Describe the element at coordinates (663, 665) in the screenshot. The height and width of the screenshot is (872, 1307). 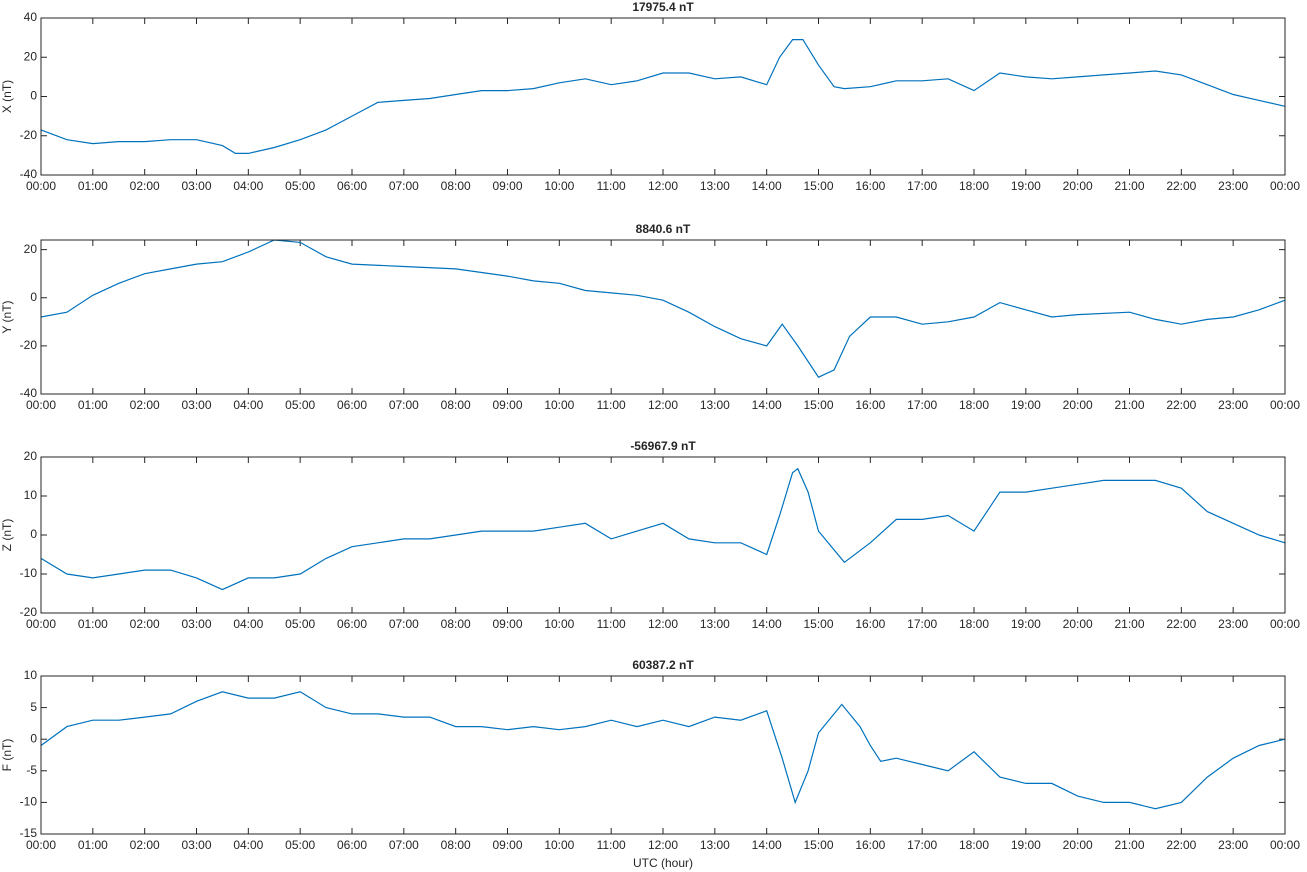
I see `subplot-title: 60387.2 nT` at that location.